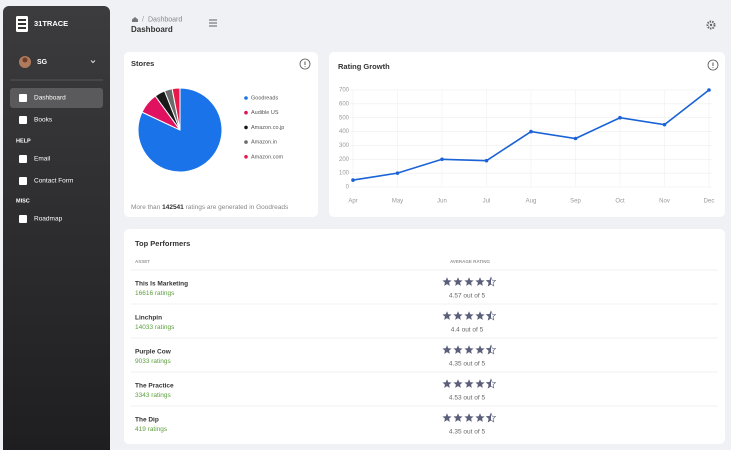 This screenshot has height=450, width=731. What do you see at coordinates (620, 202) in the screenshot?
I see `x-tick-label: Oct` at bounding box center [620, 202].